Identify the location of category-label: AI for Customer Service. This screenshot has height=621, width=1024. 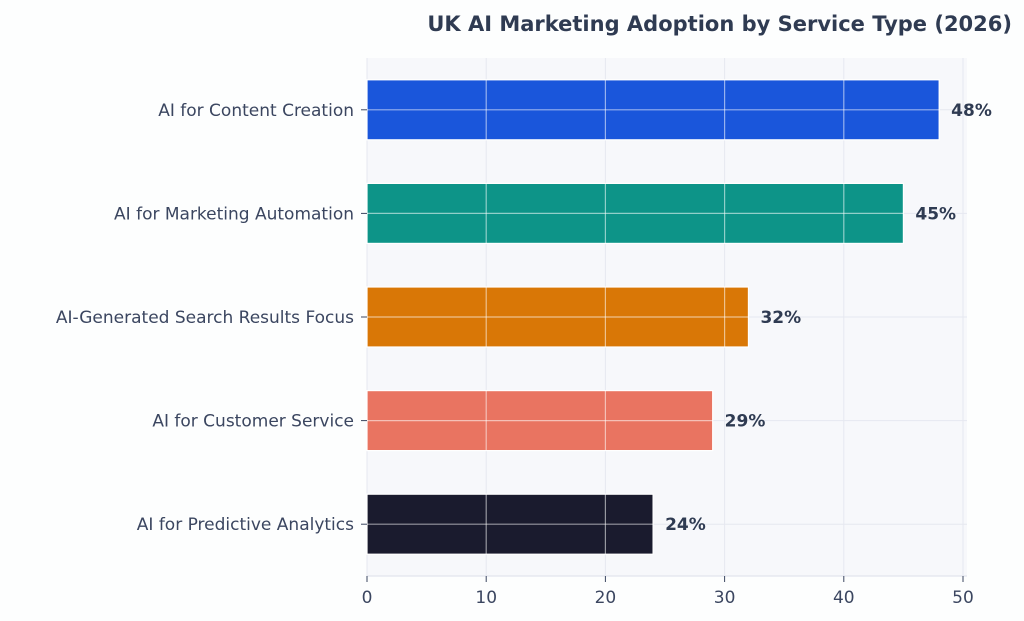
(253, 422).